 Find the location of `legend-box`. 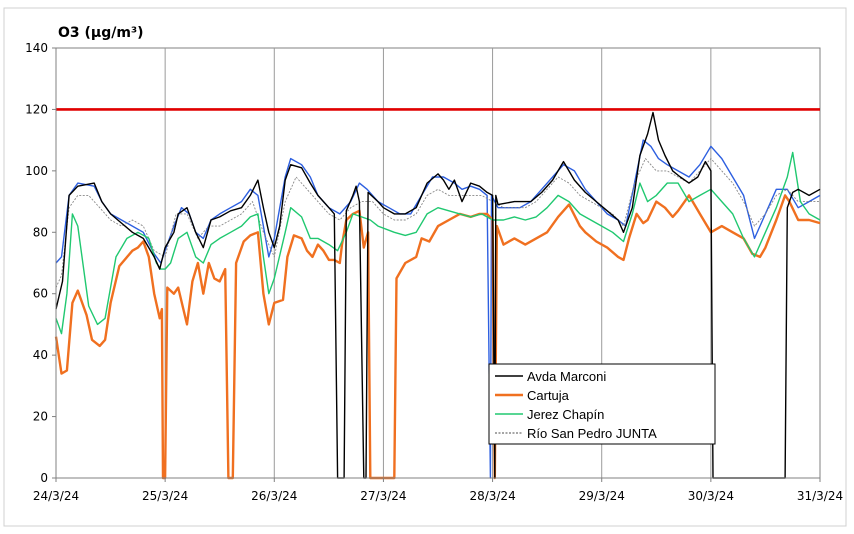

legend-box is located at coordinates (602, 404).